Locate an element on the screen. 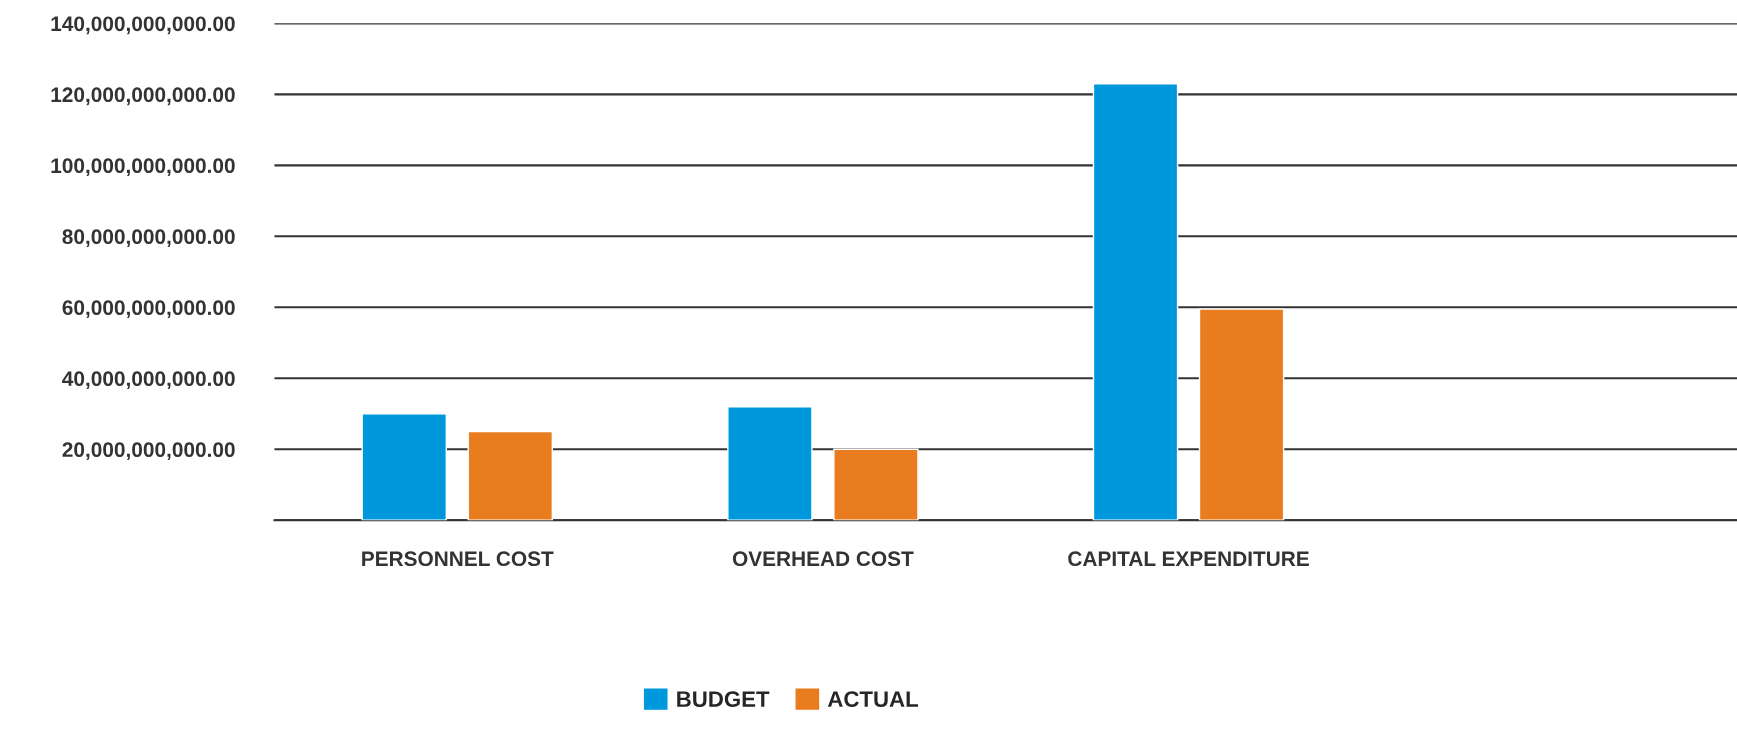 The image size is (1737, 754). legend-label: BUDGET is located at coordinates (723, 699).